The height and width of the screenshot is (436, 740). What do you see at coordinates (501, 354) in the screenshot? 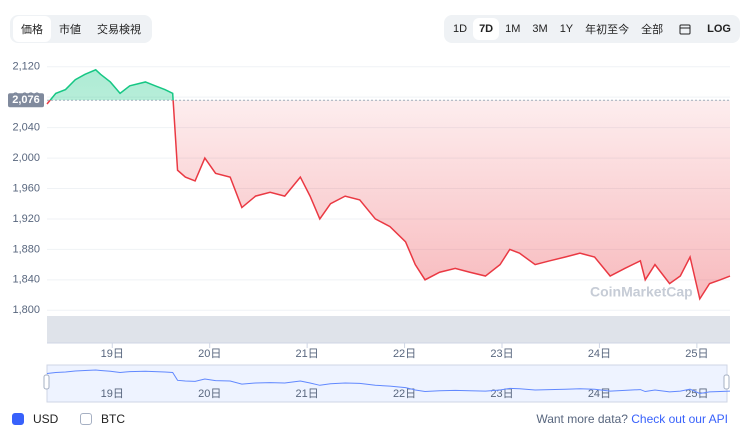
I see `x-tick-label: 23日` at bounding box center [501, 354].